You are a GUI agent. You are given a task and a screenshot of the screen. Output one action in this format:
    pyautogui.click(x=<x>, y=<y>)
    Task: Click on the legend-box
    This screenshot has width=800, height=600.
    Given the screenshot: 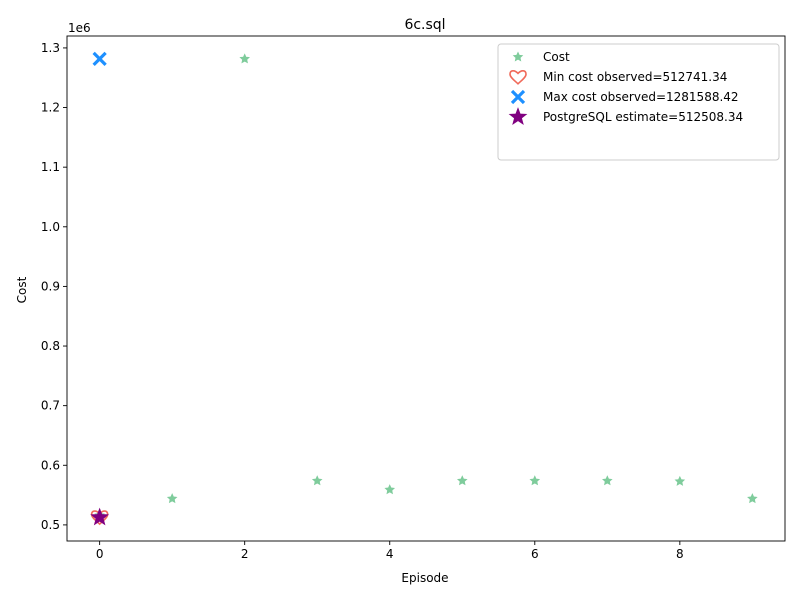 What is the action you would take?
    pyautogui.click(x=638, y=102)
    